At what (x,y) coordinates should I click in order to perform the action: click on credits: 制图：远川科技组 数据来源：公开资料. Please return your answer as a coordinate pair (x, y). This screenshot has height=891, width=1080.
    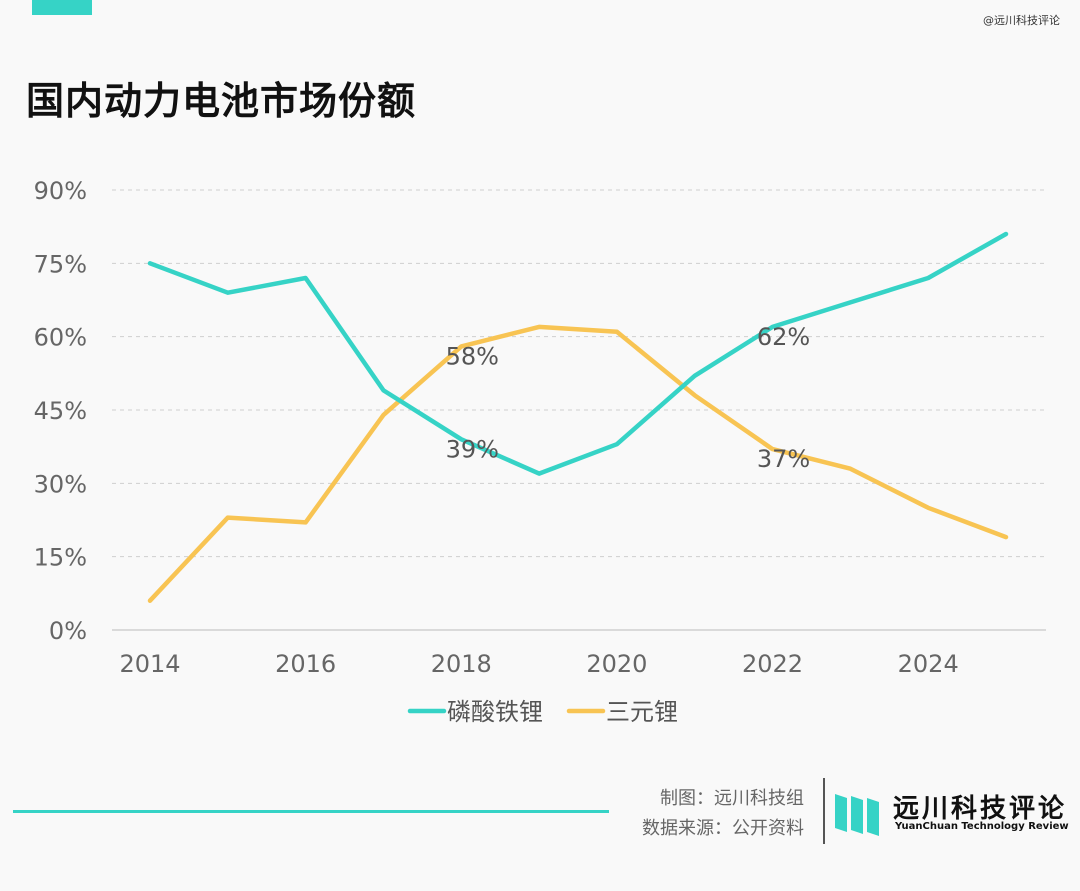
    Looking at the image, I should click on (723, 814).